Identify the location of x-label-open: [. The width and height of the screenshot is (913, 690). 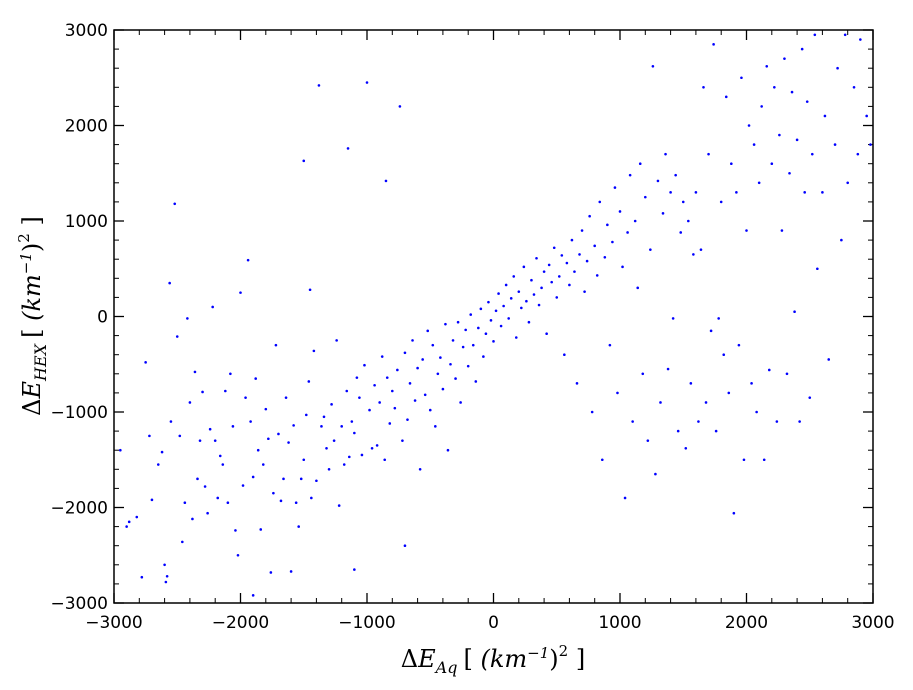
(471, 659).